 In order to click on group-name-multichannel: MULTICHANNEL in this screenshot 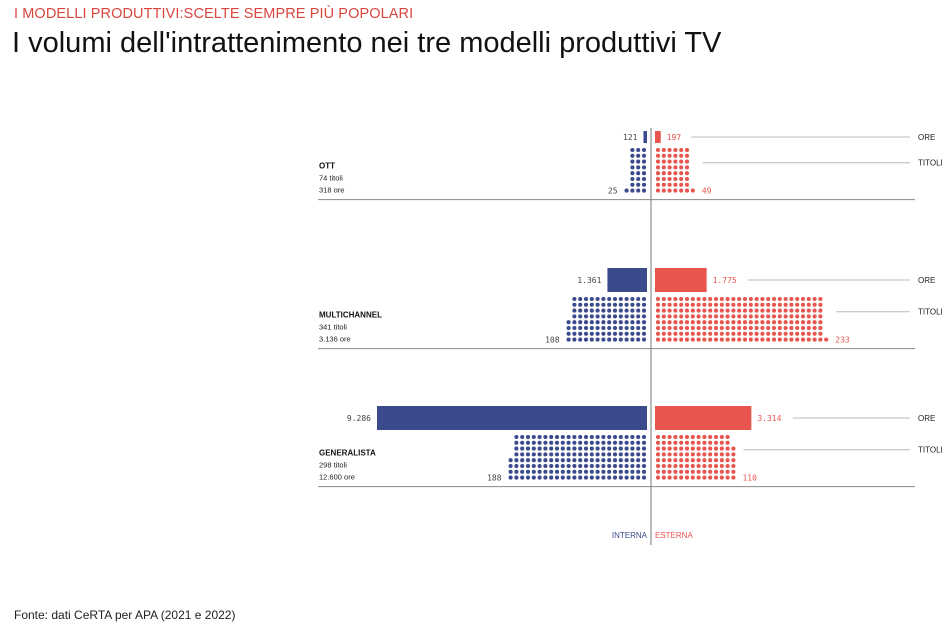, I will do `click(350, 315)`.